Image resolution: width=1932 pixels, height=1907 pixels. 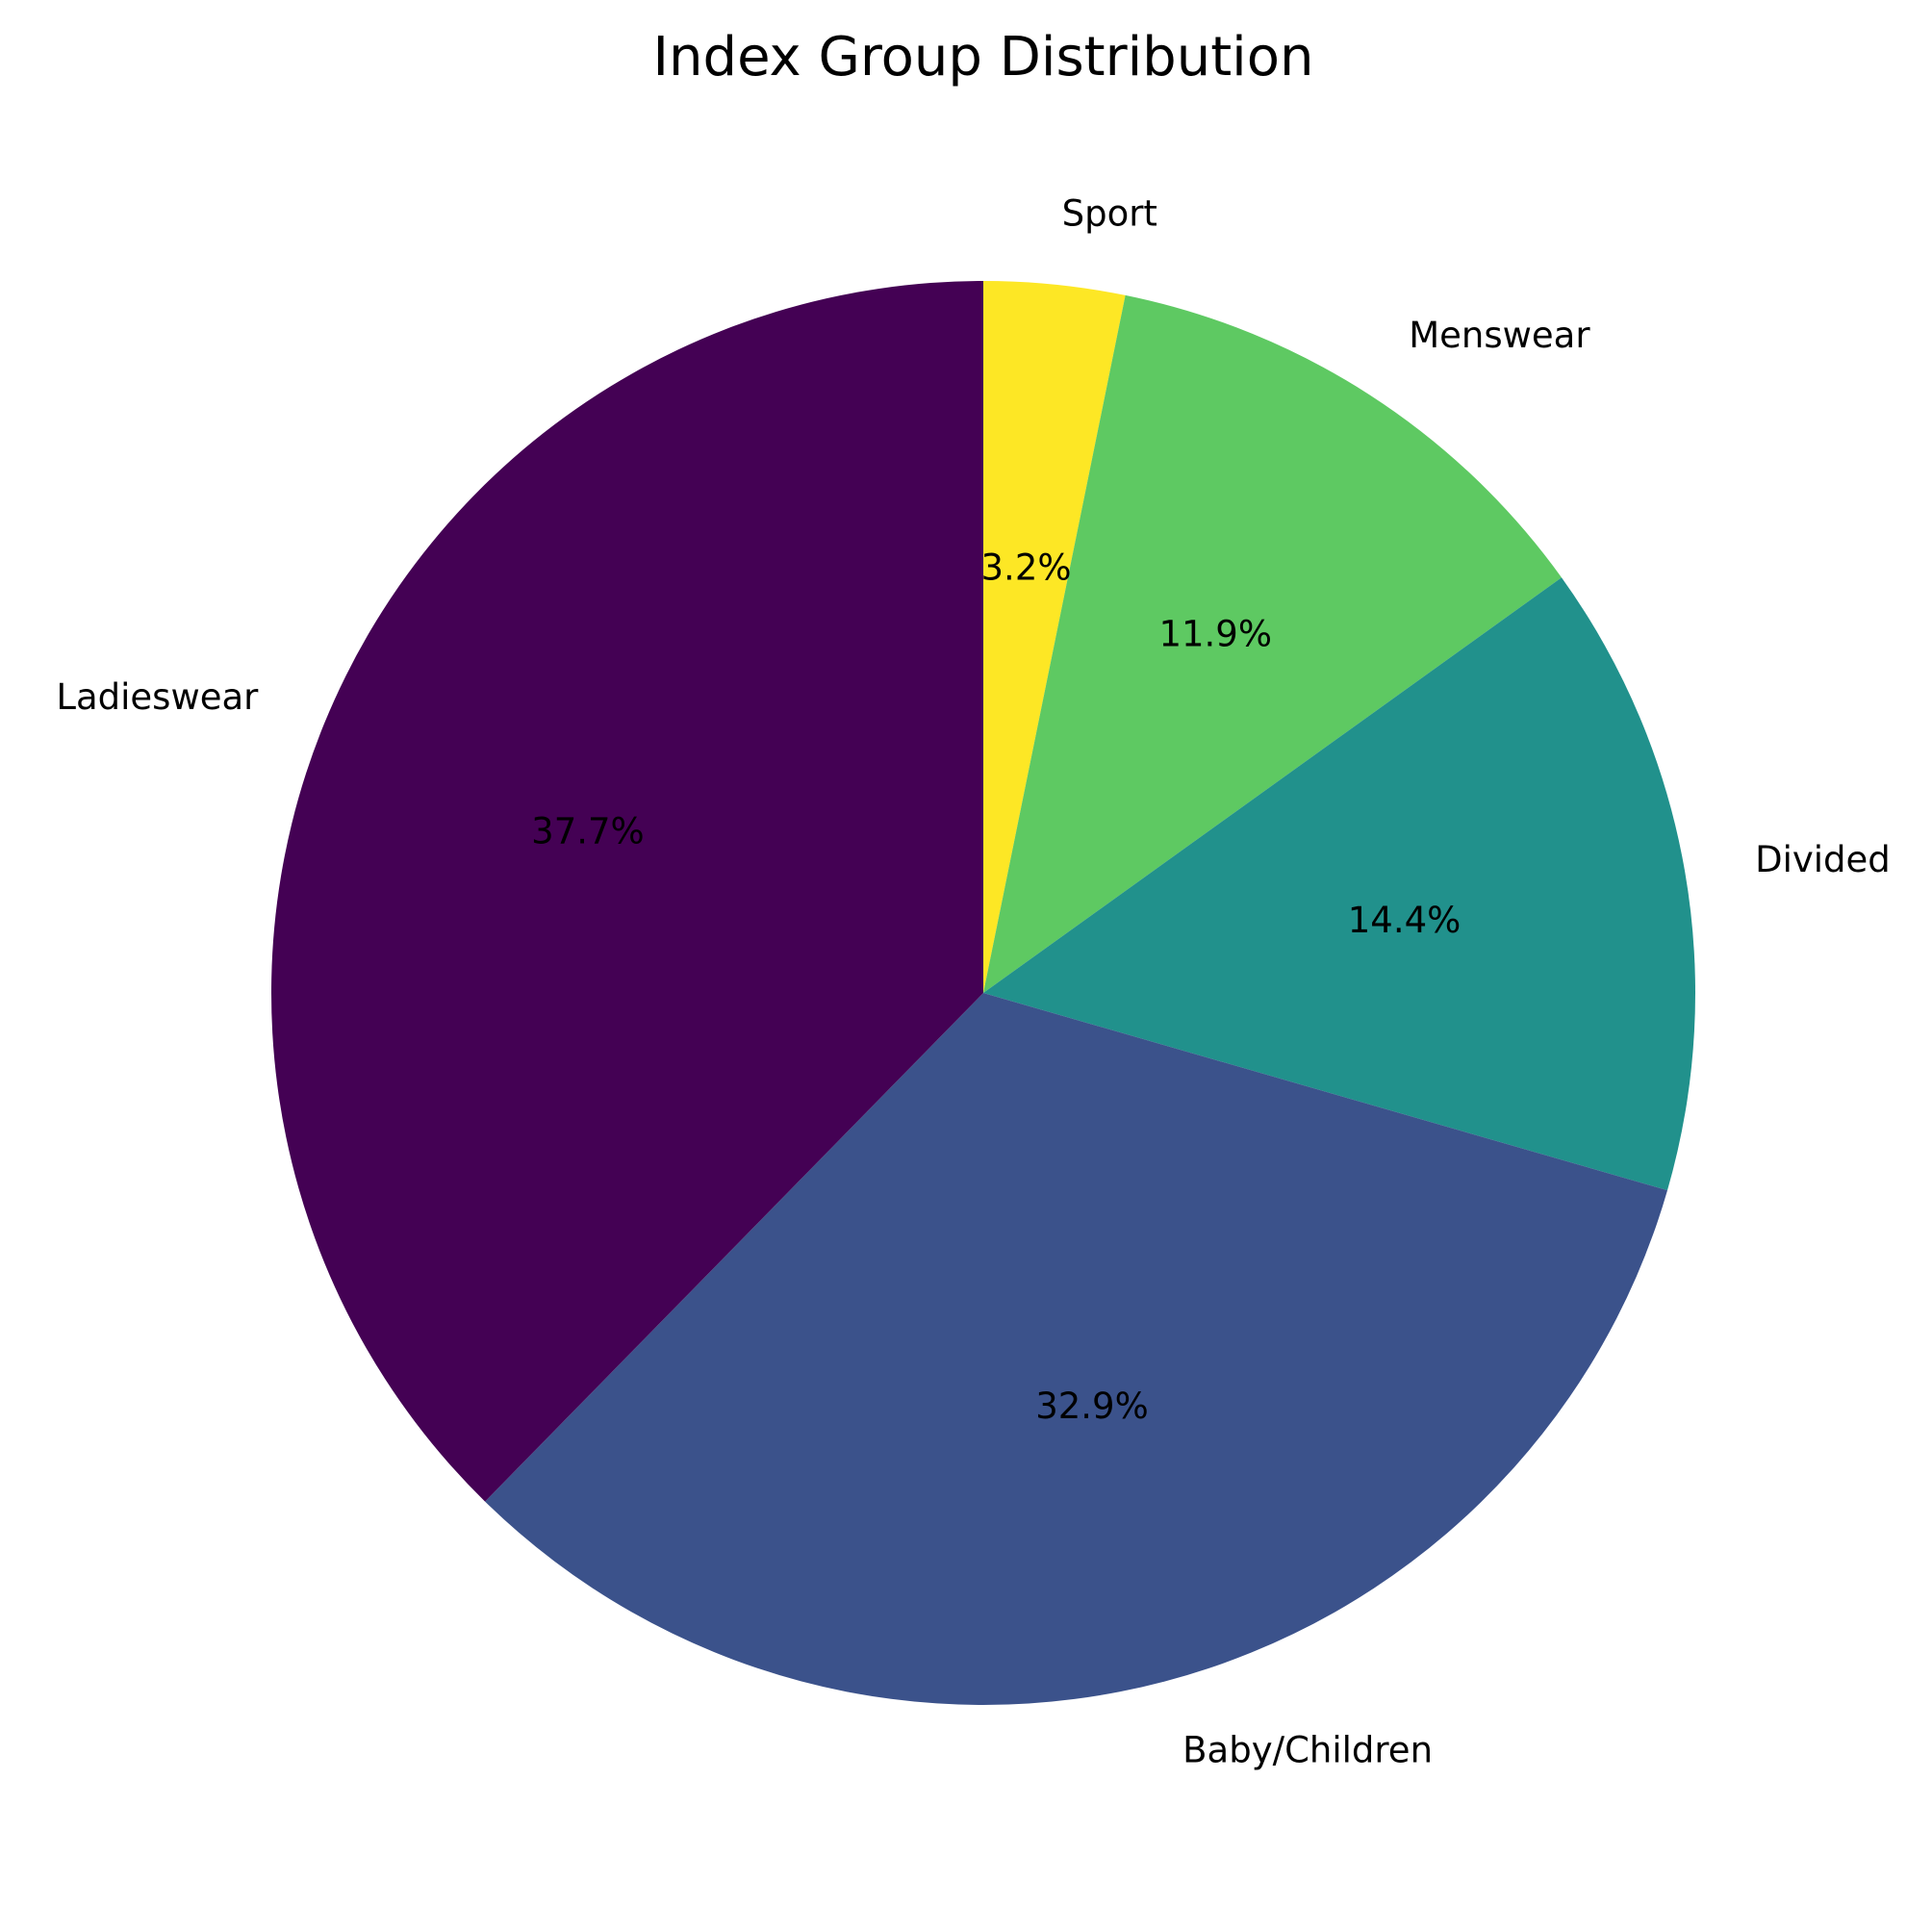 I want to click on pct-label-divided: 14.4%, so click(x=1405, y=920).